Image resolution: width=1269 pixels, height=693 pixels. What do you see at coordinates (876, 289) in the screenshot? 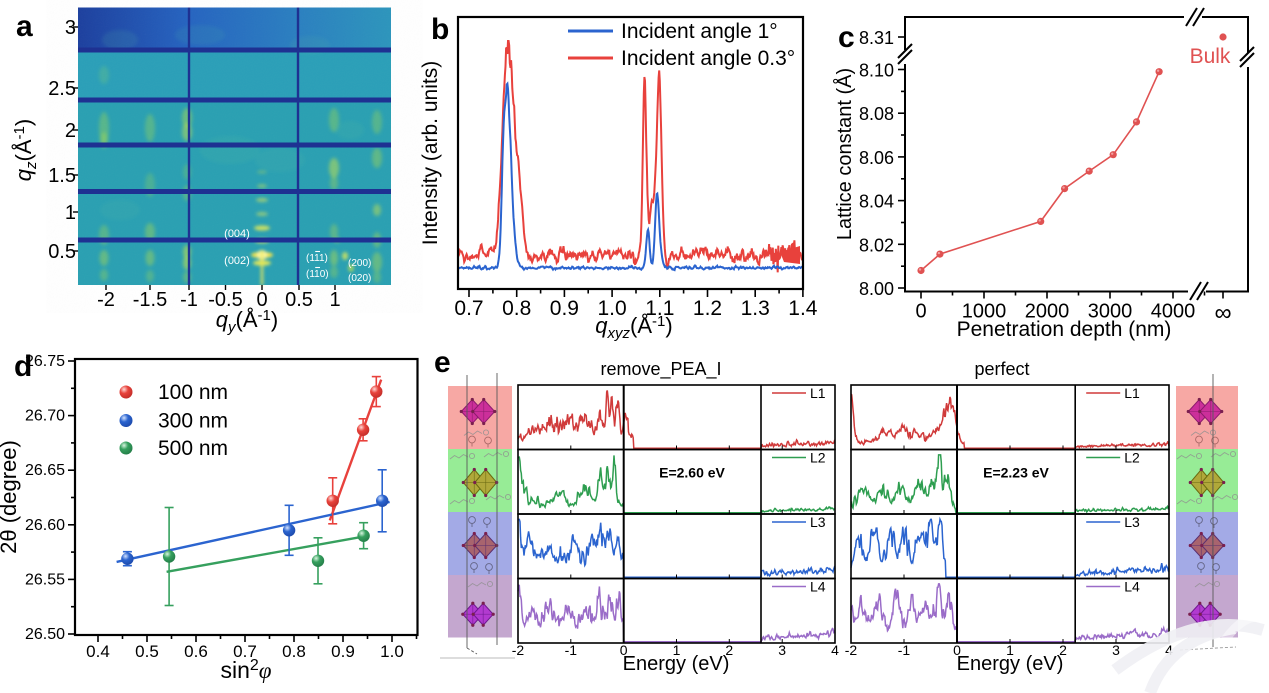
I see `svg-text: 8.00` at bounding box center [876, 289].